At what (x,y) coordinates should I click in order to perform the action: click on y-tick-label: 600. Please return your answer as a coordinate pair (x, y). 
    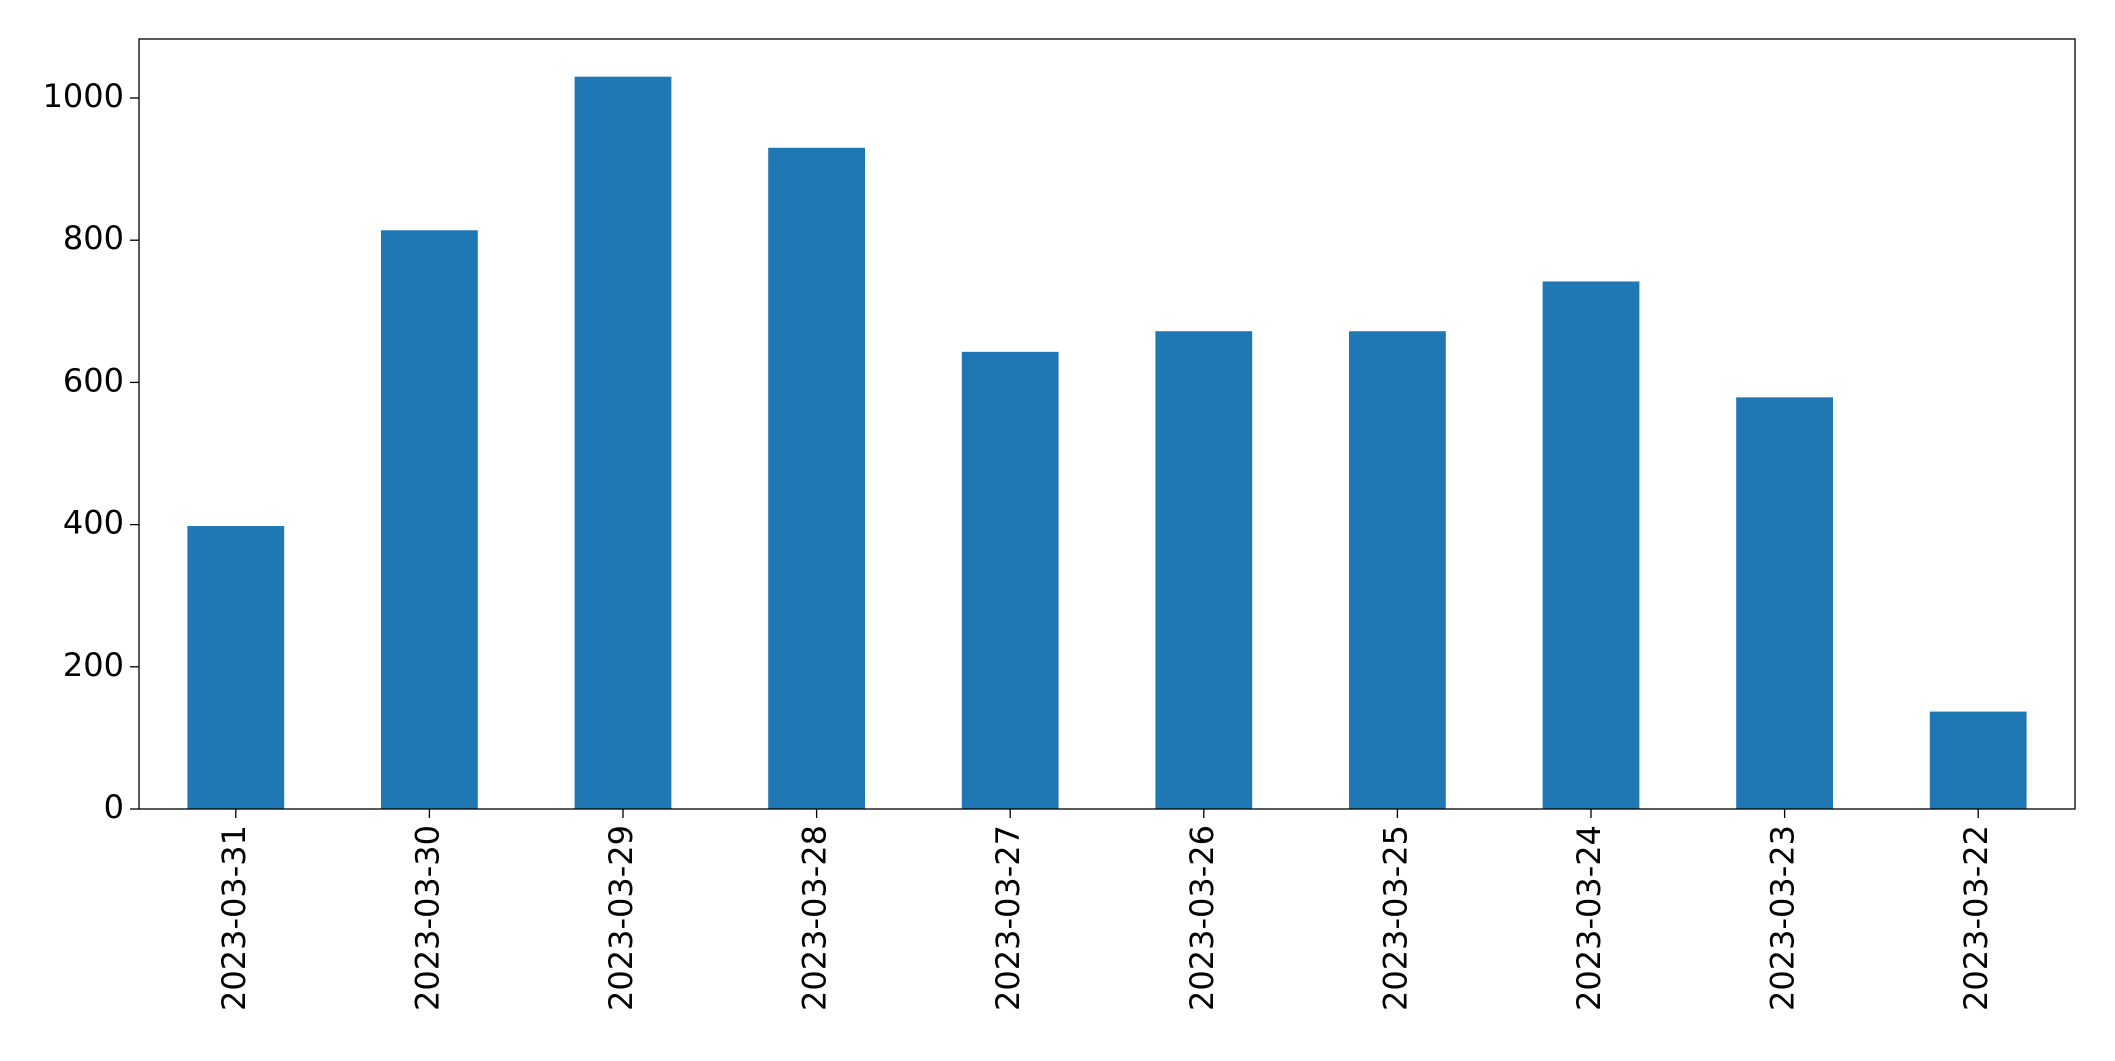
    Looking at the image, I should click on (93, 380).